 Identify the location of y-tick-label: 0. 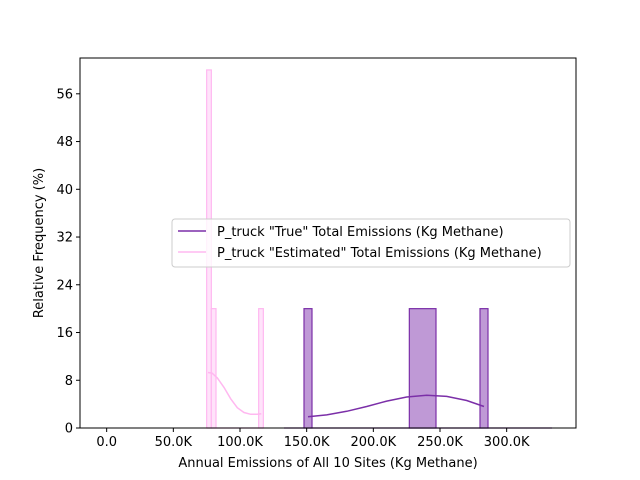
(69, 429).